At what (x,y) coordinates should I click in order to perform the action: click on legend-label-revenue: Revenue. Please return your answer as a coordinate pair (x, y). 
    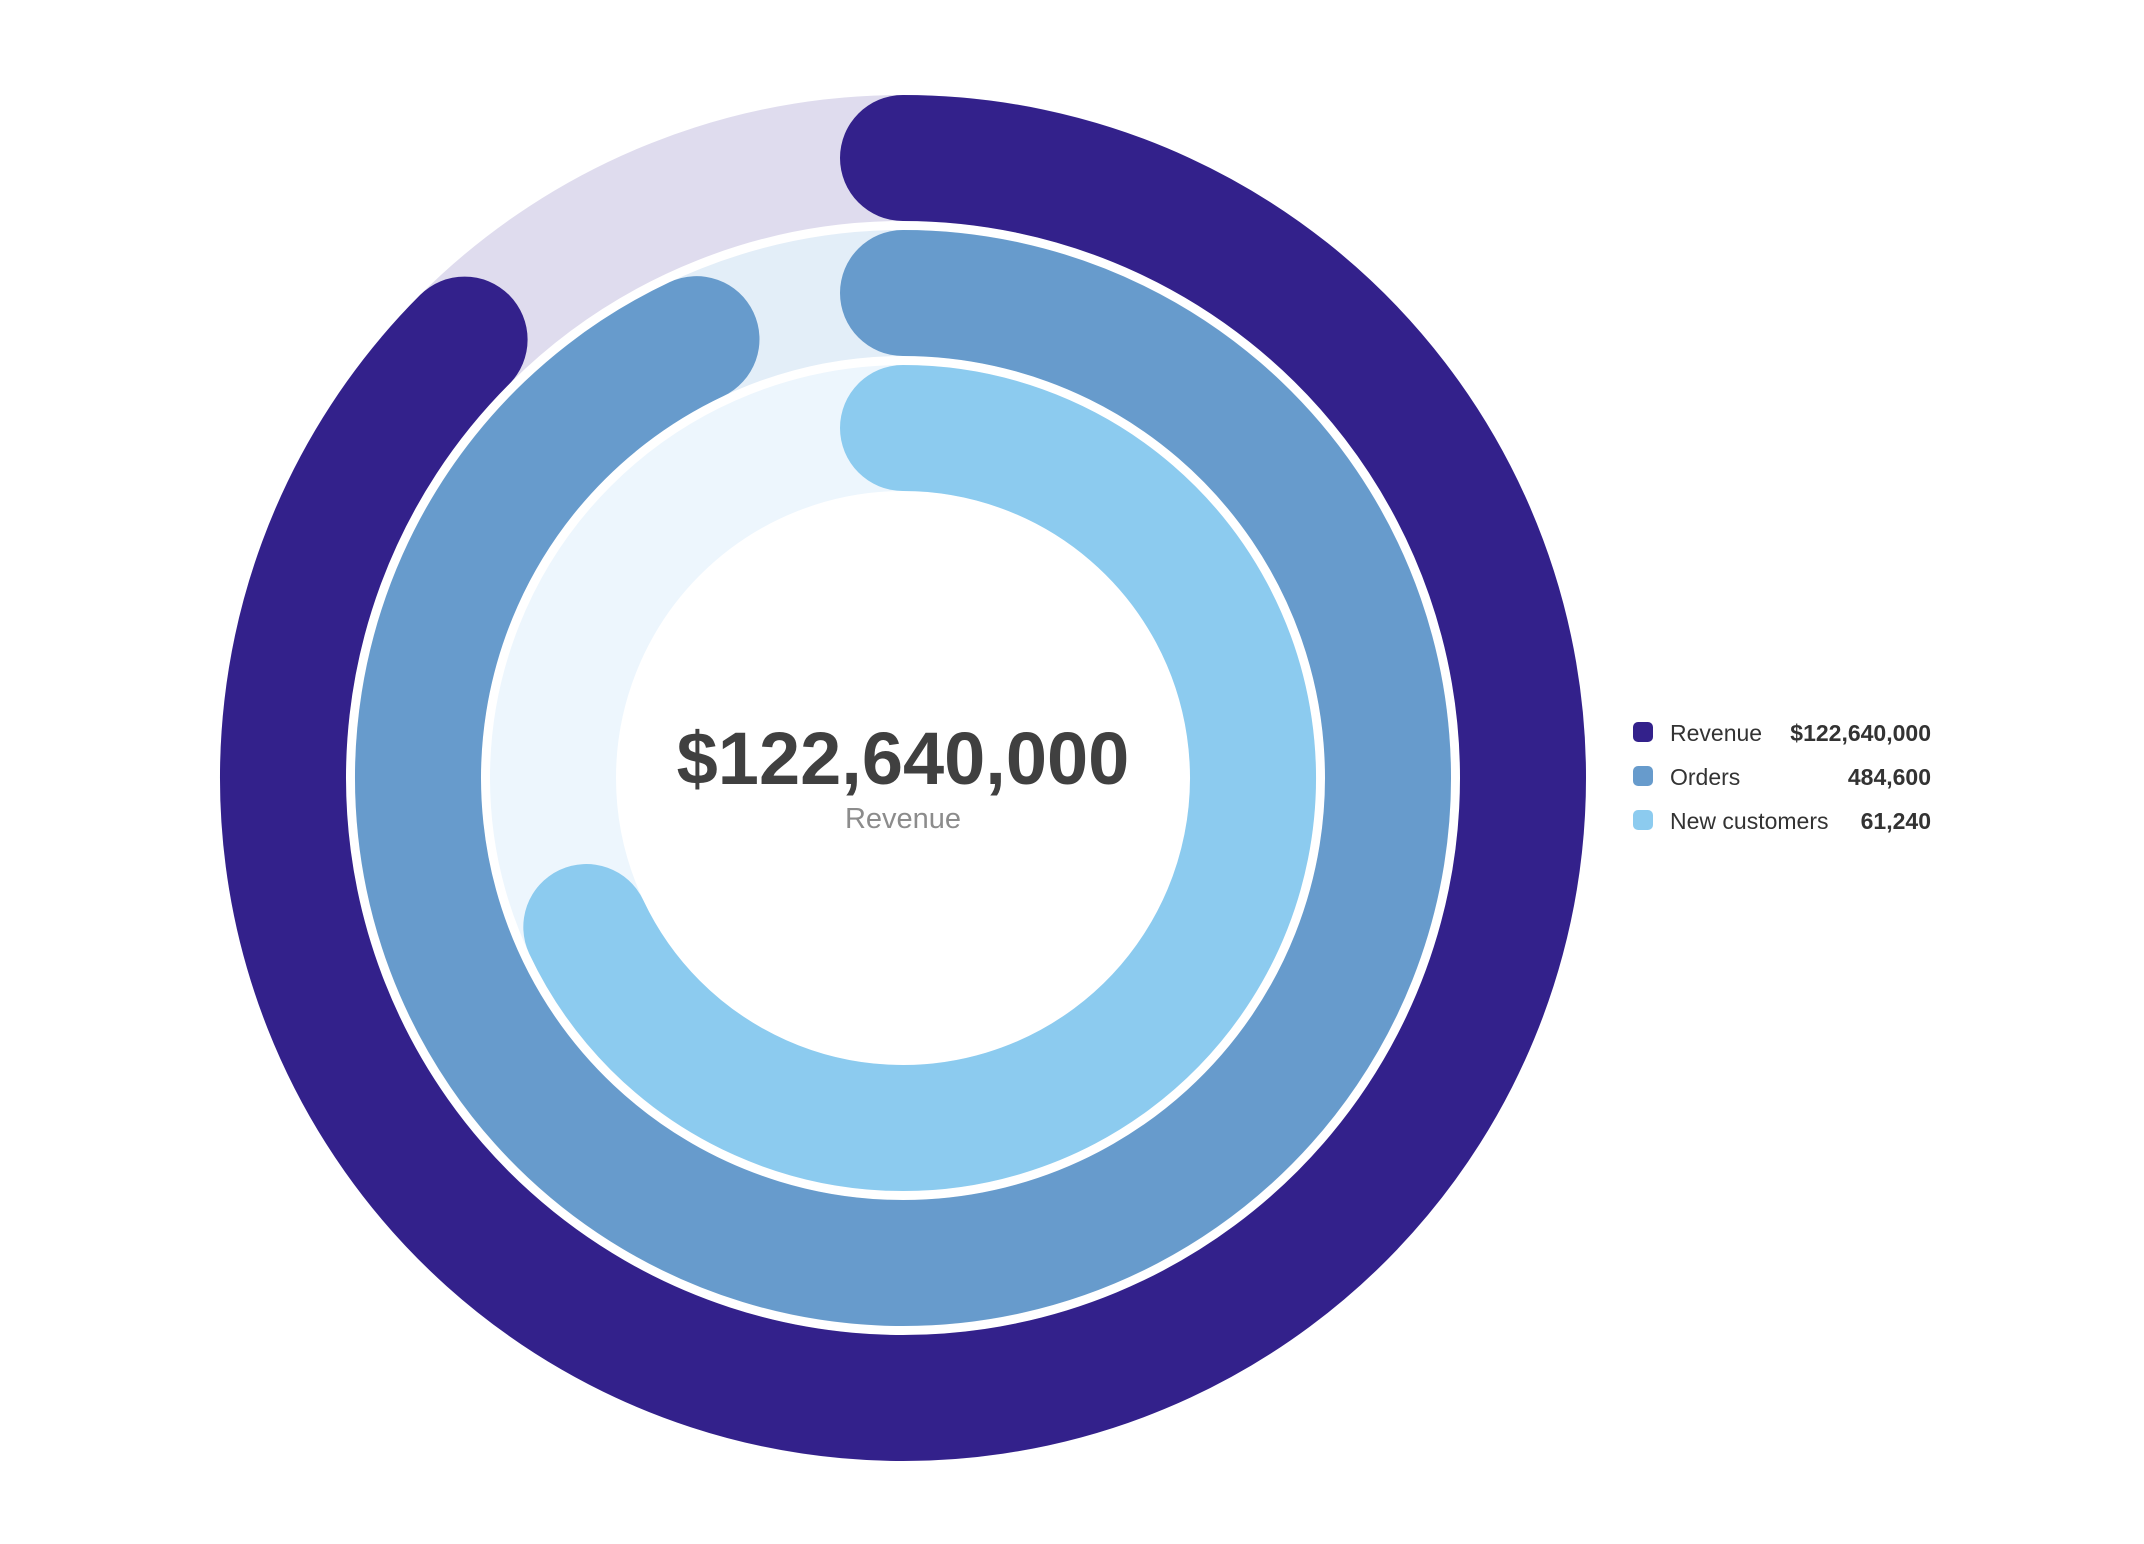
    Looking at the image, I should click on (1716, 733).